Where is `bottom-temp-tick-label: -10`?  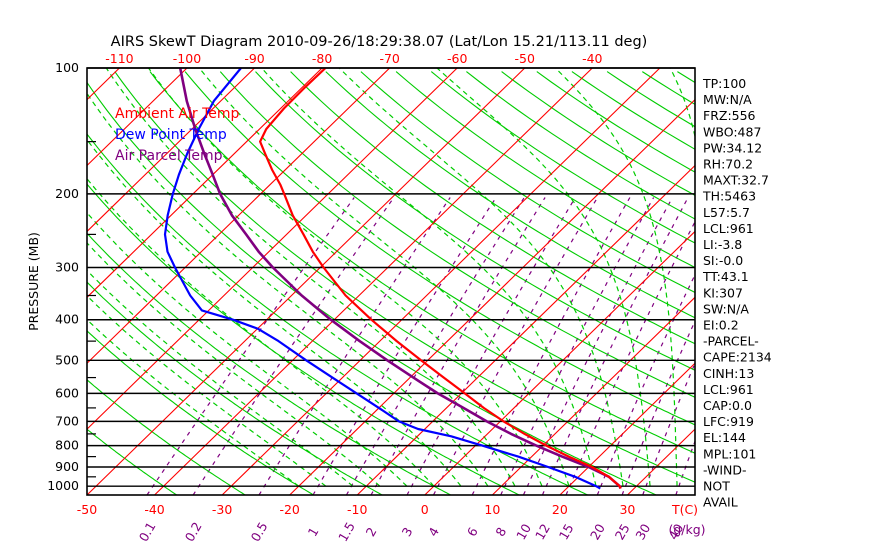
bottom-temp-tick-label: -10 is located at coordinates (357, 509).